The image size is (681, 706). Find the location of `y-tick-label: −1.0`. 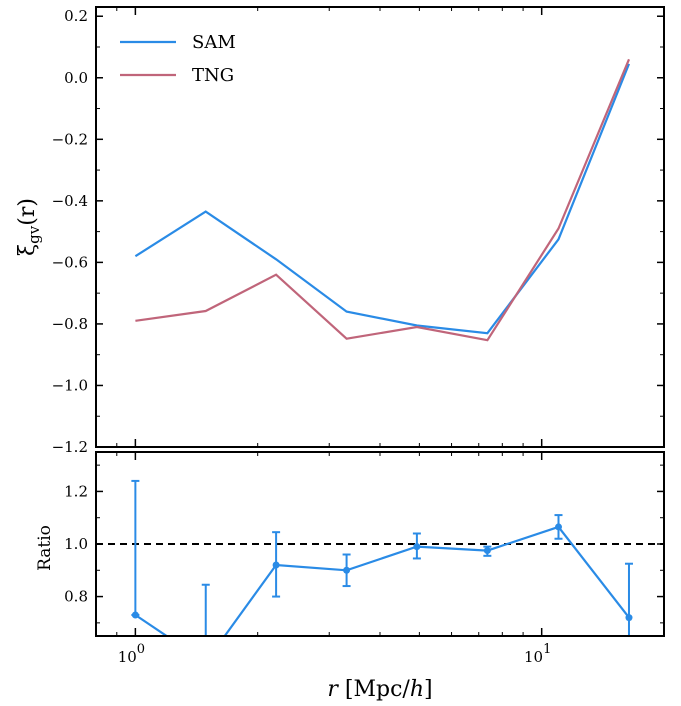

y-tick-label: −1.0 is located at coordinates (70, 385).